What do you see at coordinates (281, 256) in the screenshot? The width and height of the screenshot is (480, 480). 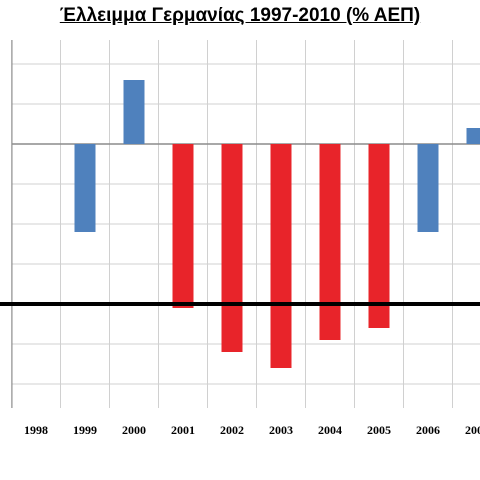 I see `bar-2003` at bounding box center [281, 256].